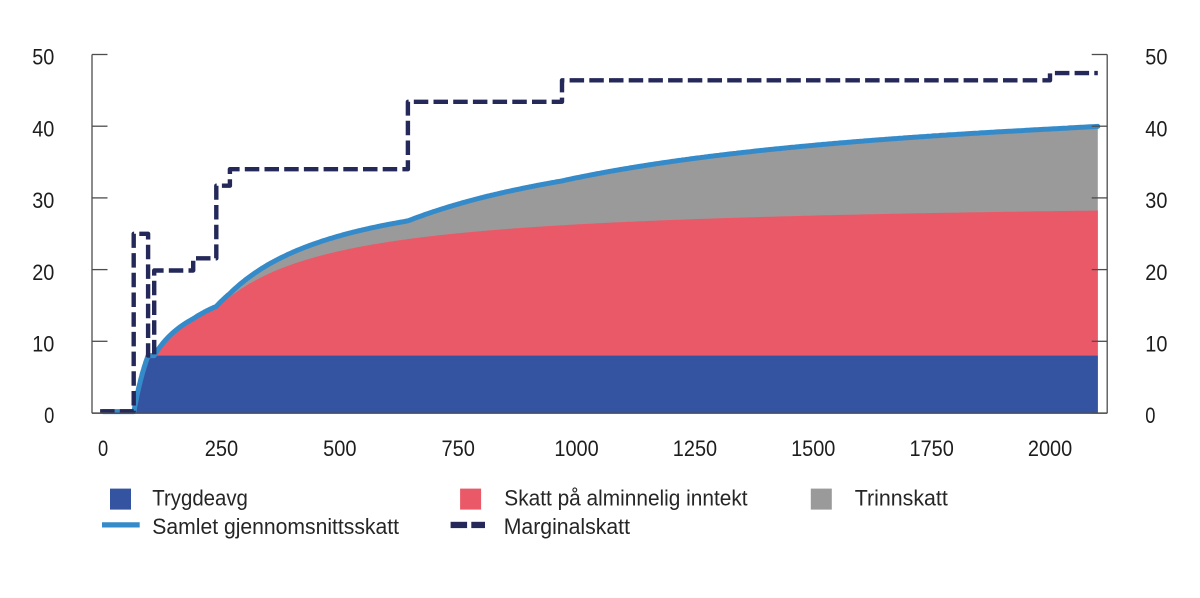 This screenshot has height=598, width=1200. What do you see at coordinates (221, 448) in the screenshot?
I see `svg-text: 250` at bounding box center [221, 448].